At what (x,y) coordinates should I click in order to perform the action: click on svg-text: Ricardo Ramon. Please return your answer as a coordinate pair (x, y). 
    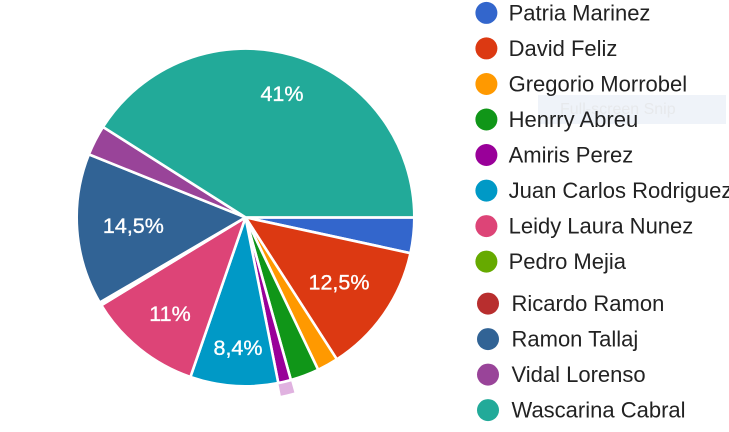
    Looking at the image, I should click on (588, 303).